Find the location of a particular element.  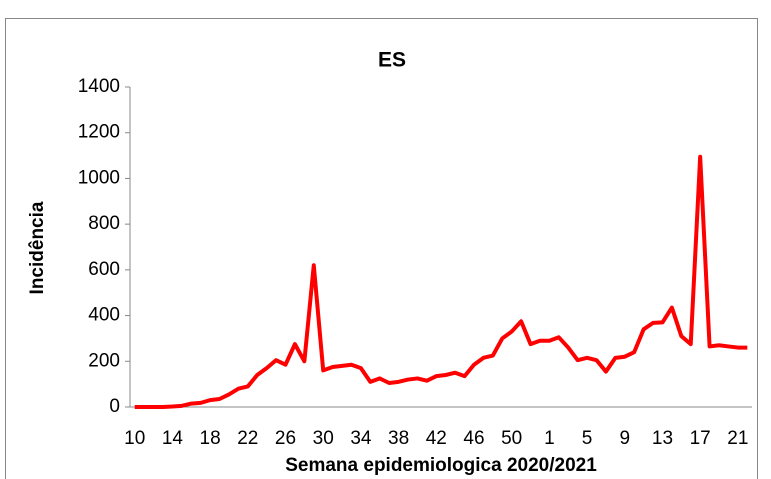

x-tick-label: 21 is located at coordinates (737, 438).